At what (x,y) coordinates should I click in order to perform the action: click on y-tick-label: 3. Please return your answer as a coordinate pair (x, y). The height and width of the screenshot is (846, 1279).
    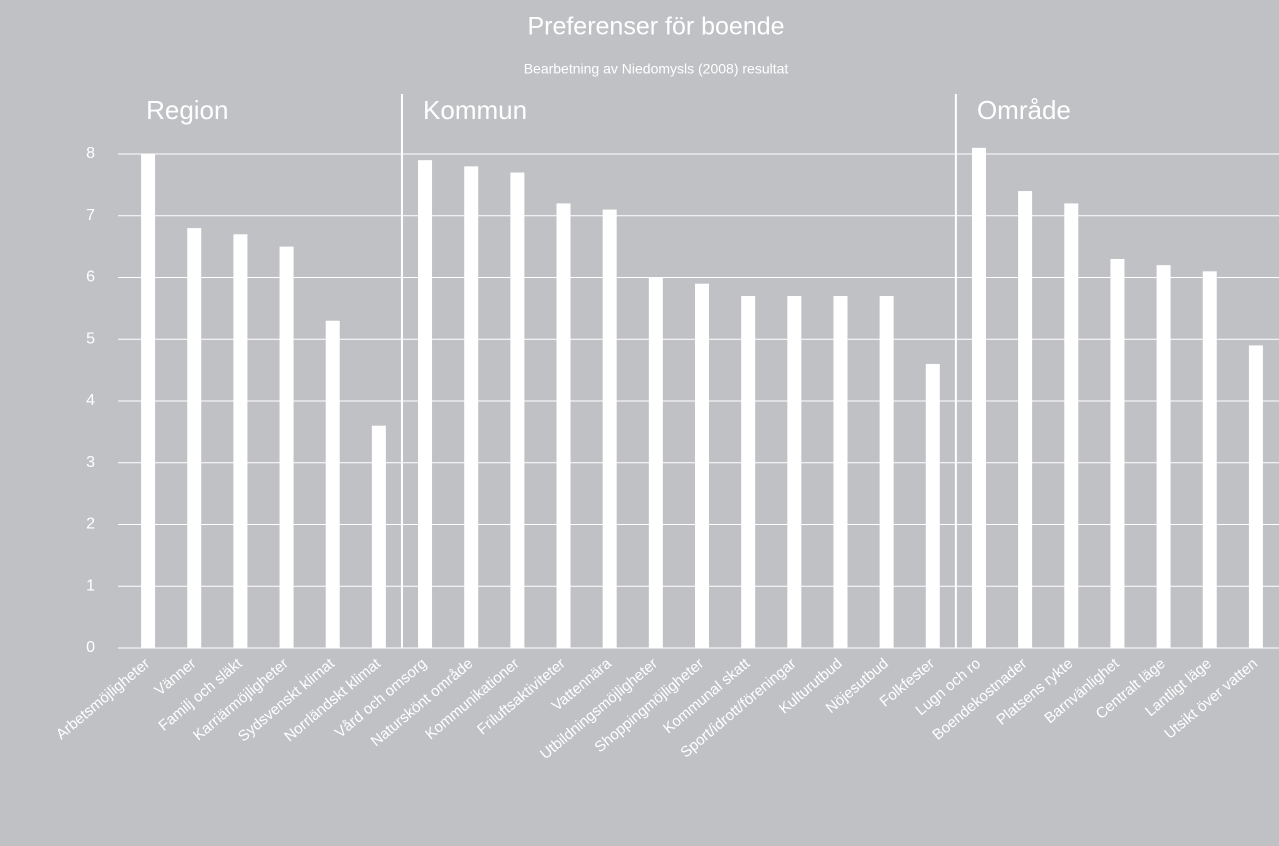
    Looking at the image, I should click on (90, 462).